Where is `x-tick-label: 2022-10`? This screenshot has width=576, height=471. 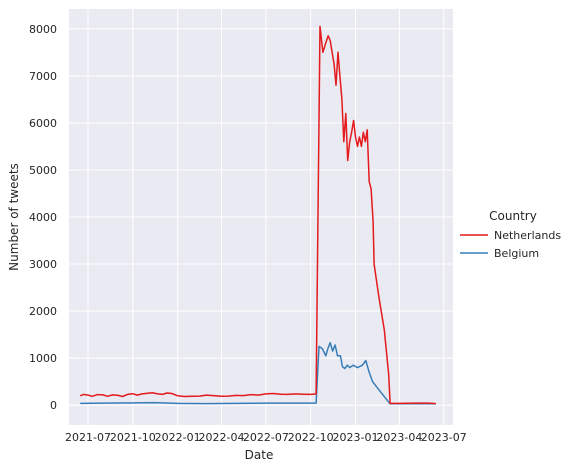 x-tick-label: 2022-10 is located at coordinates (311, 437).